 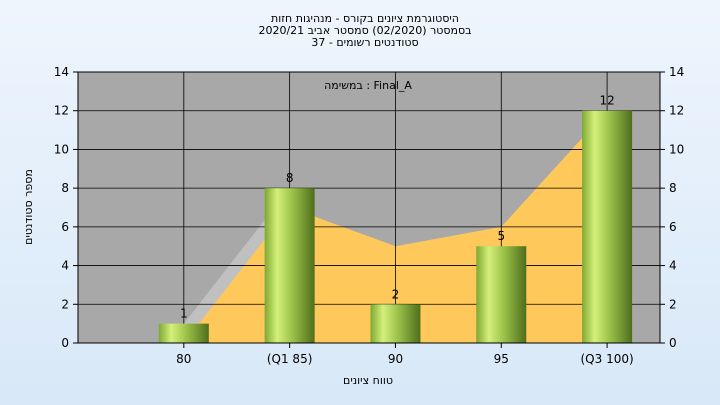 What do you see at coordinates (65, 266) in the screenshot?
I see `left-y-tick-label: 4` at bounding box center [65, 266].